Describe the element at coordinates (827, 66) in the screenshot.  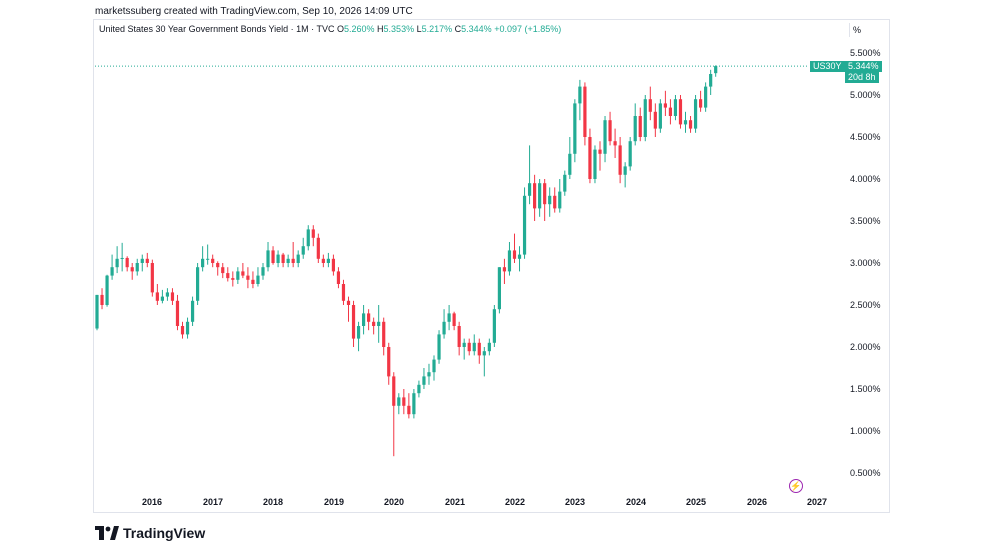
I see `symbol-price-tag: US30Y` at that location.